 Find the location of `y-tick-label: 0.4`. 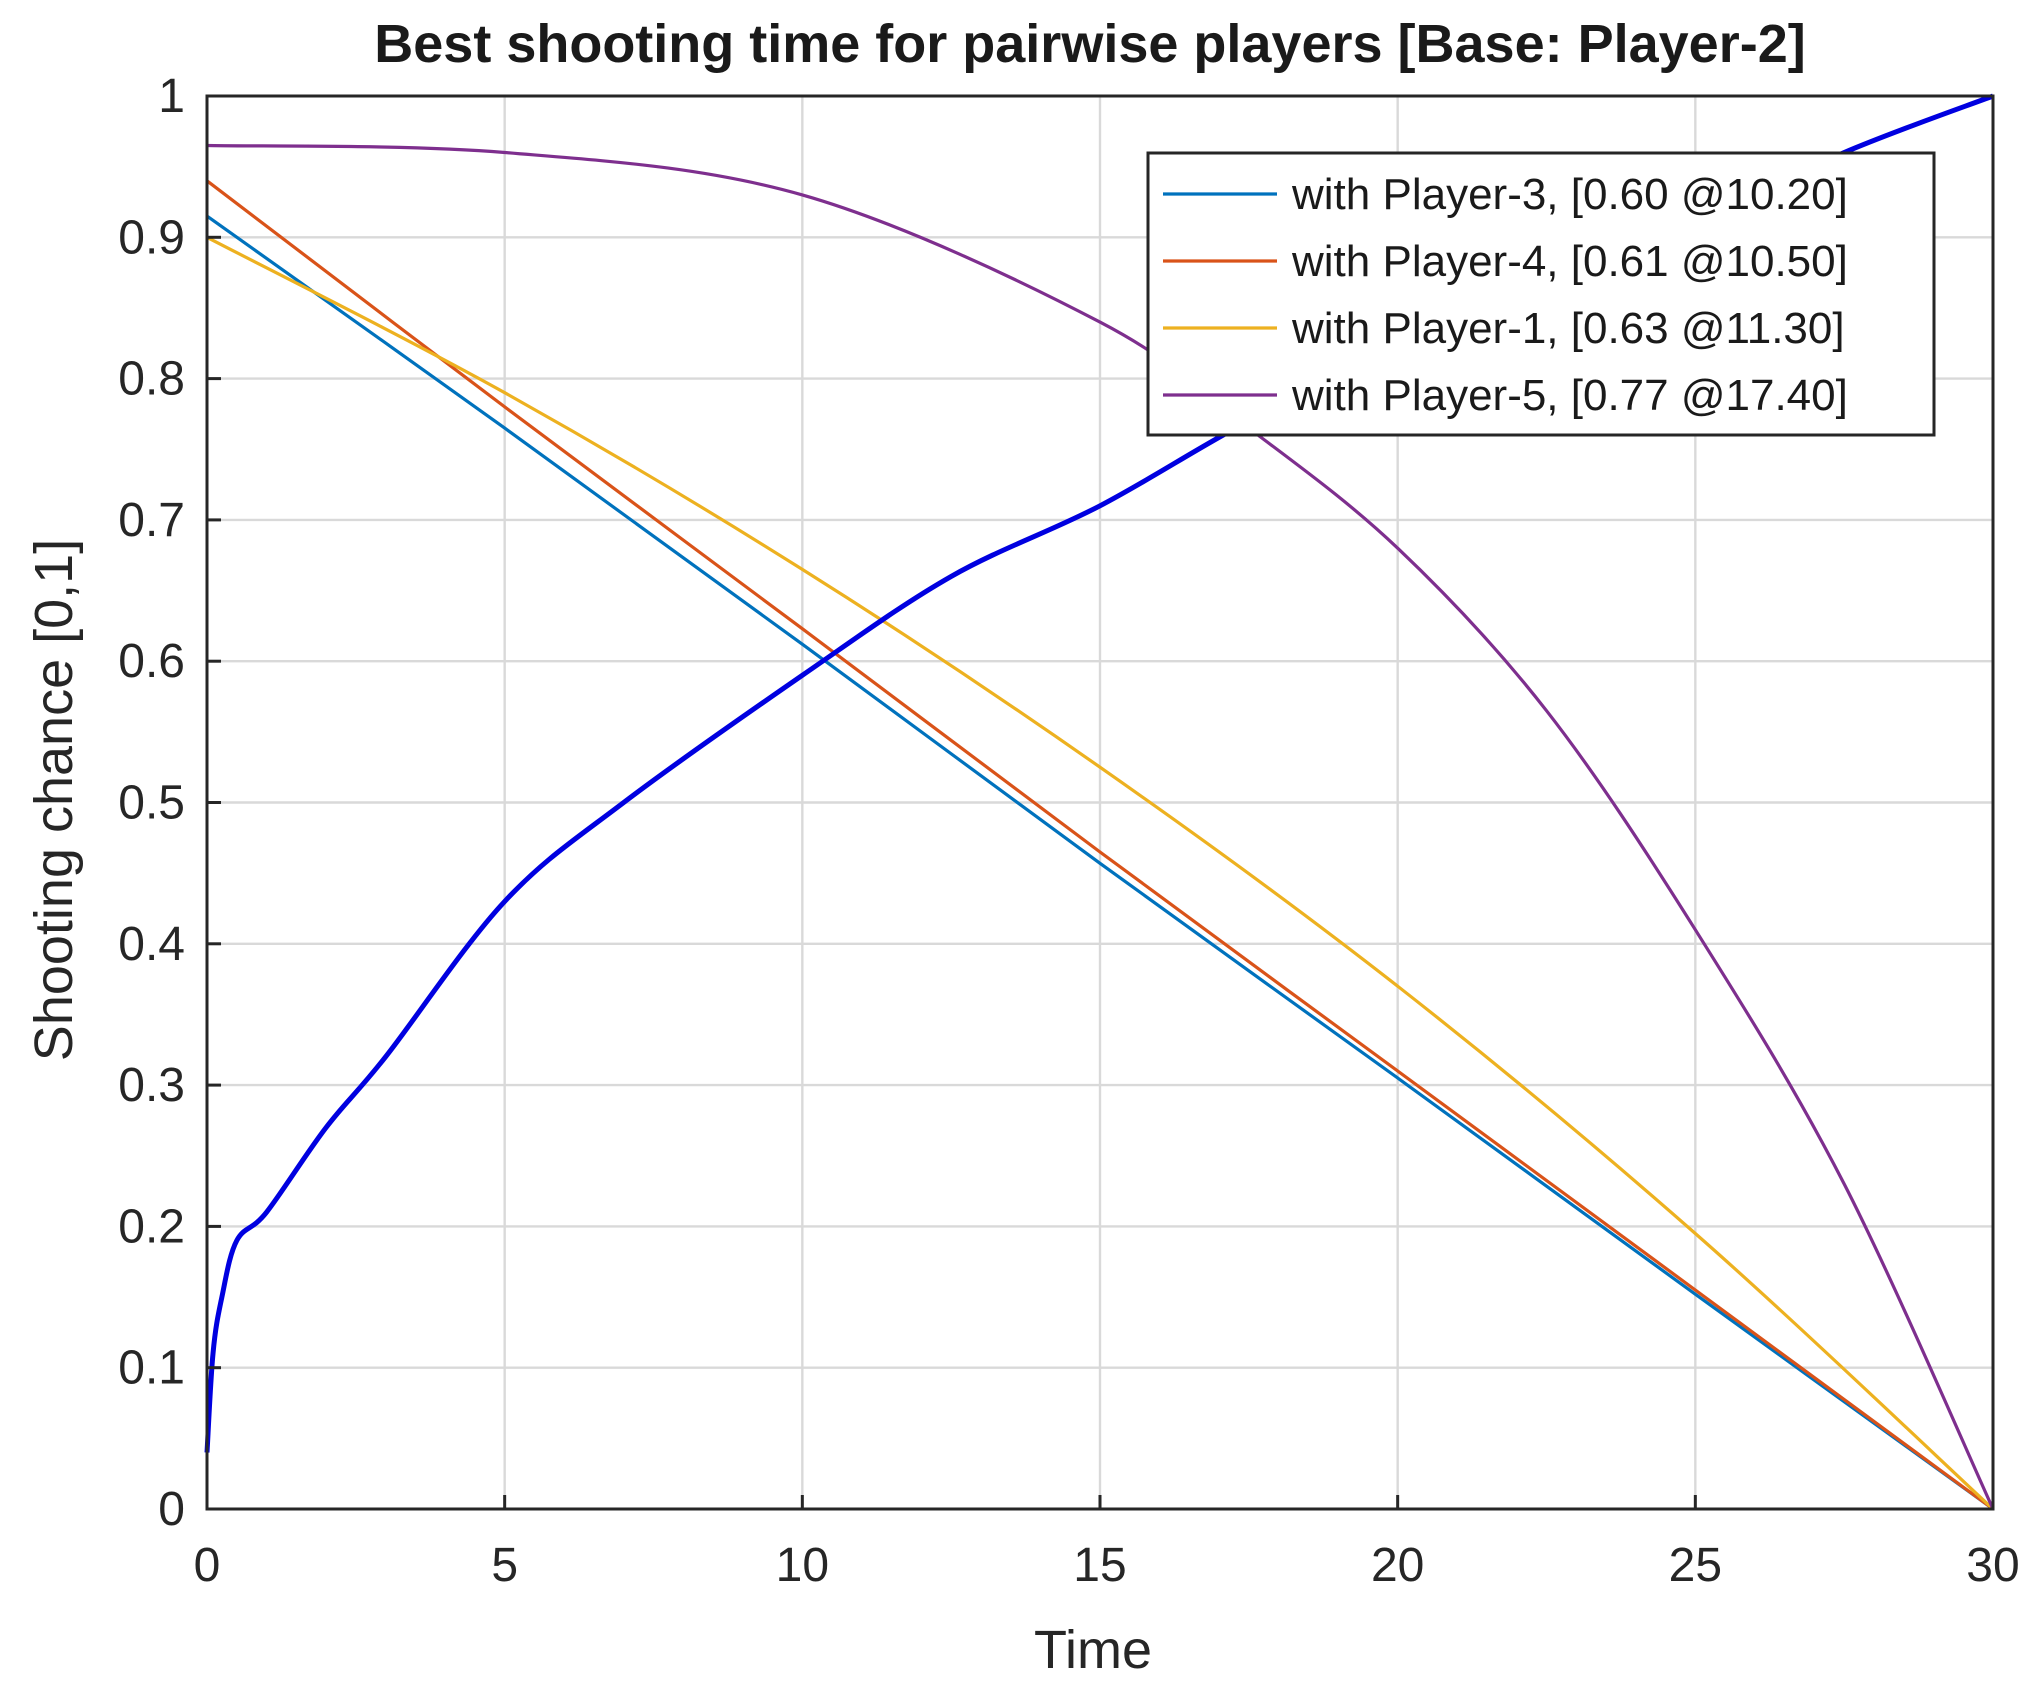

y-tick-label: 0.4 is located at coordinates (151, 944).